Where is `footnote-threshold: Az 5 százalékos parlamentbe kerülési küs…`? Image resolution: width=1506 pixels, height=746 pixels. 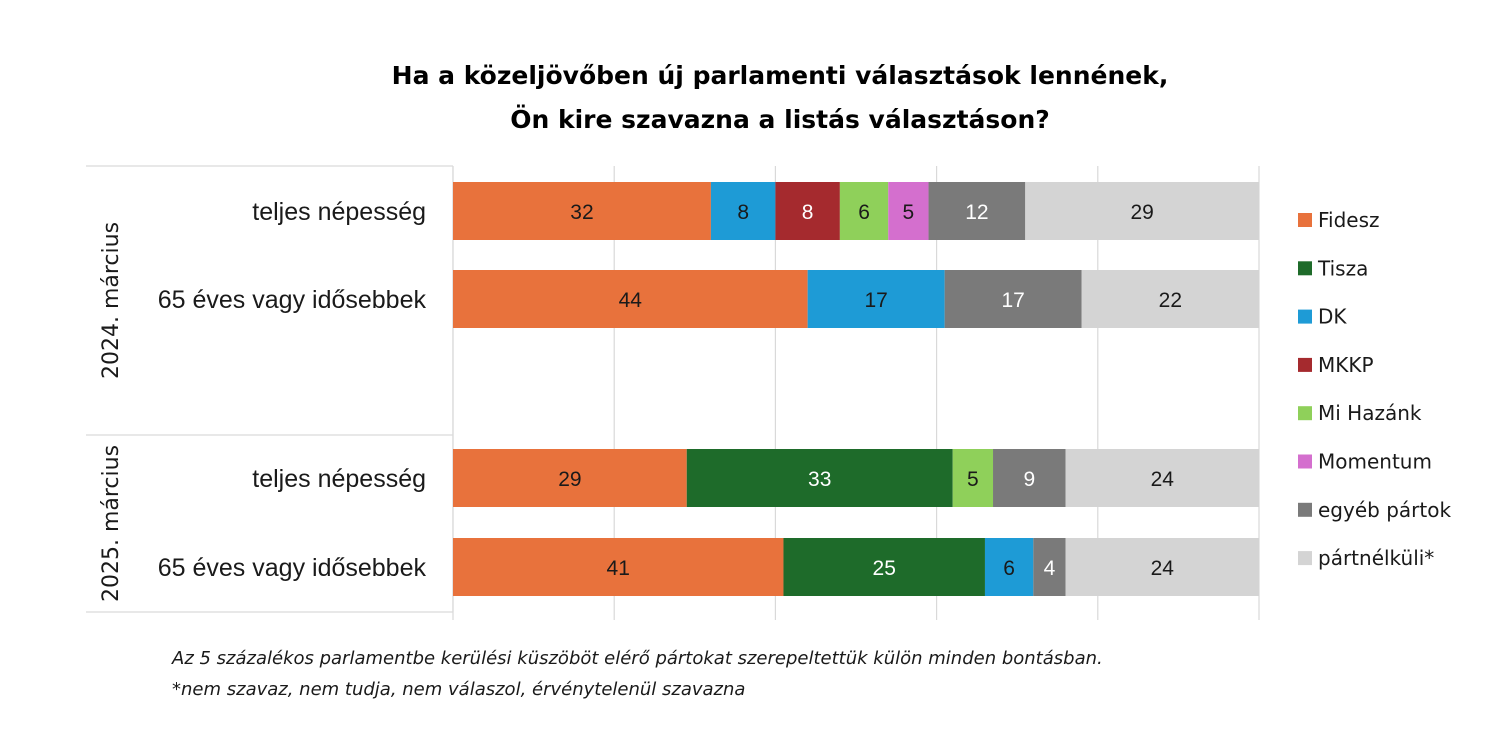
footnote-threshold: Az 5 százalékos parlamentbe kerülési küs… is located at coordinates (637, 658).